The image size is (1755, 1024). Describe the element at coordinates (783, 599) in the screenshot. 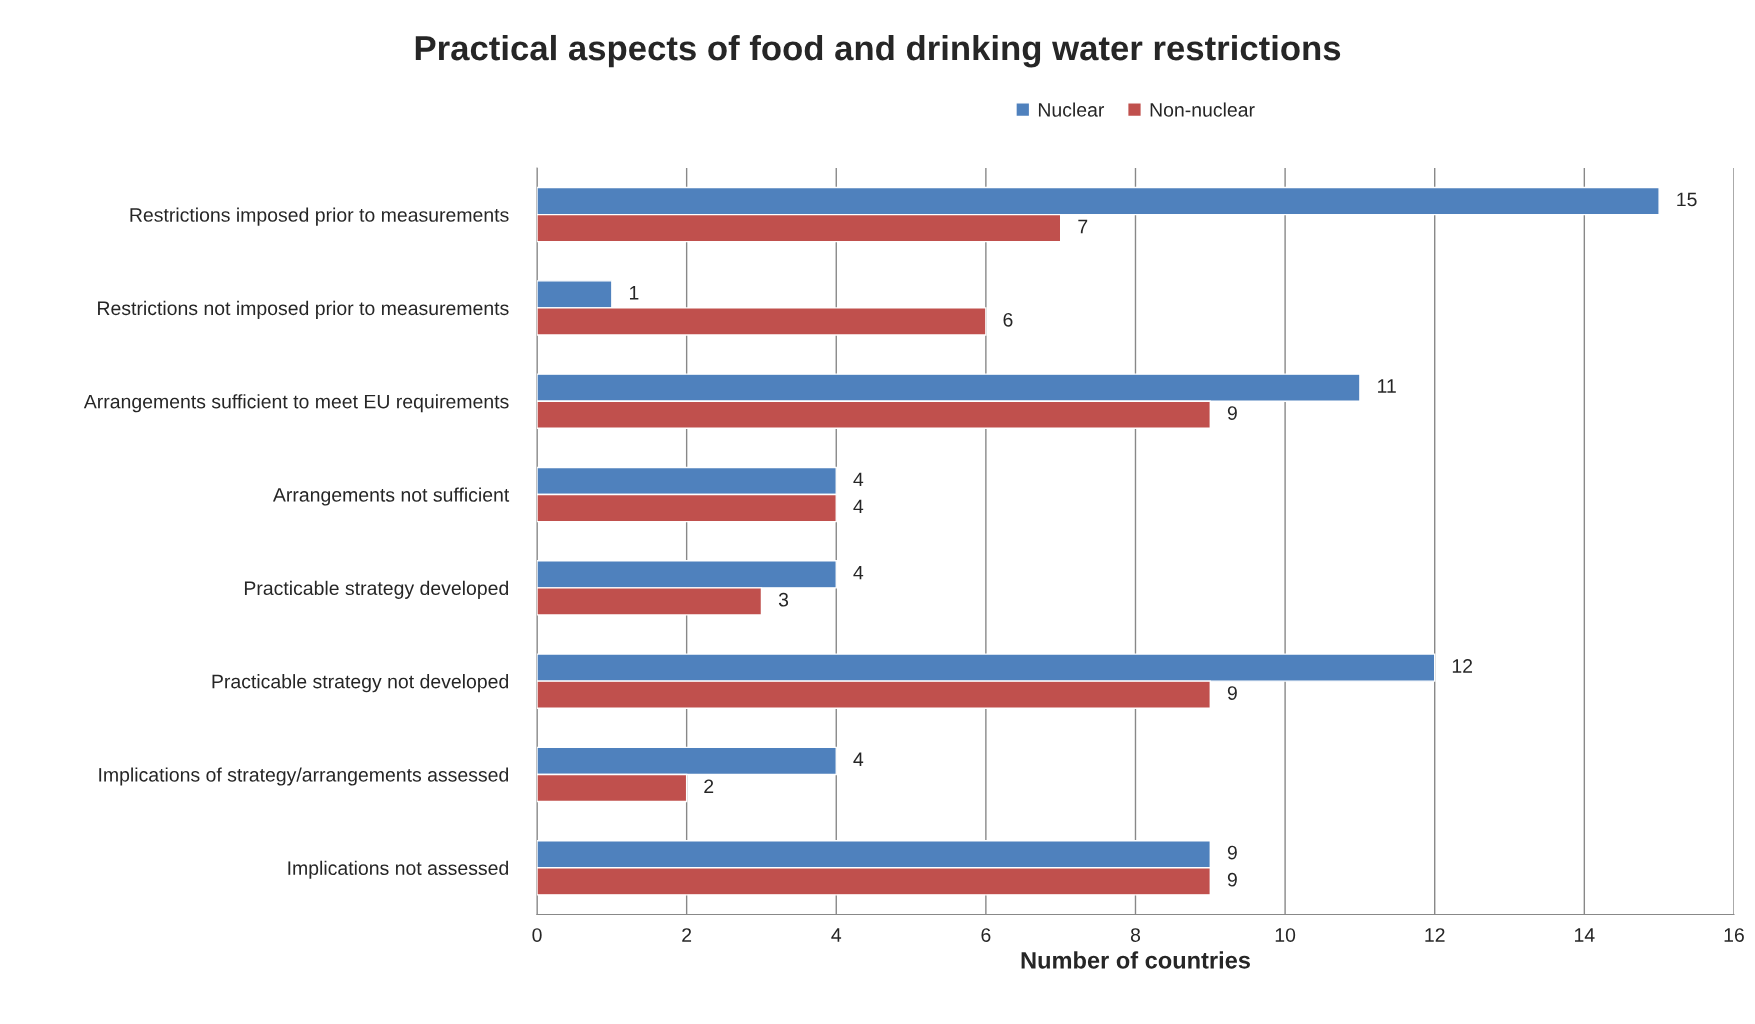

I see `data-label: 3` at that location.